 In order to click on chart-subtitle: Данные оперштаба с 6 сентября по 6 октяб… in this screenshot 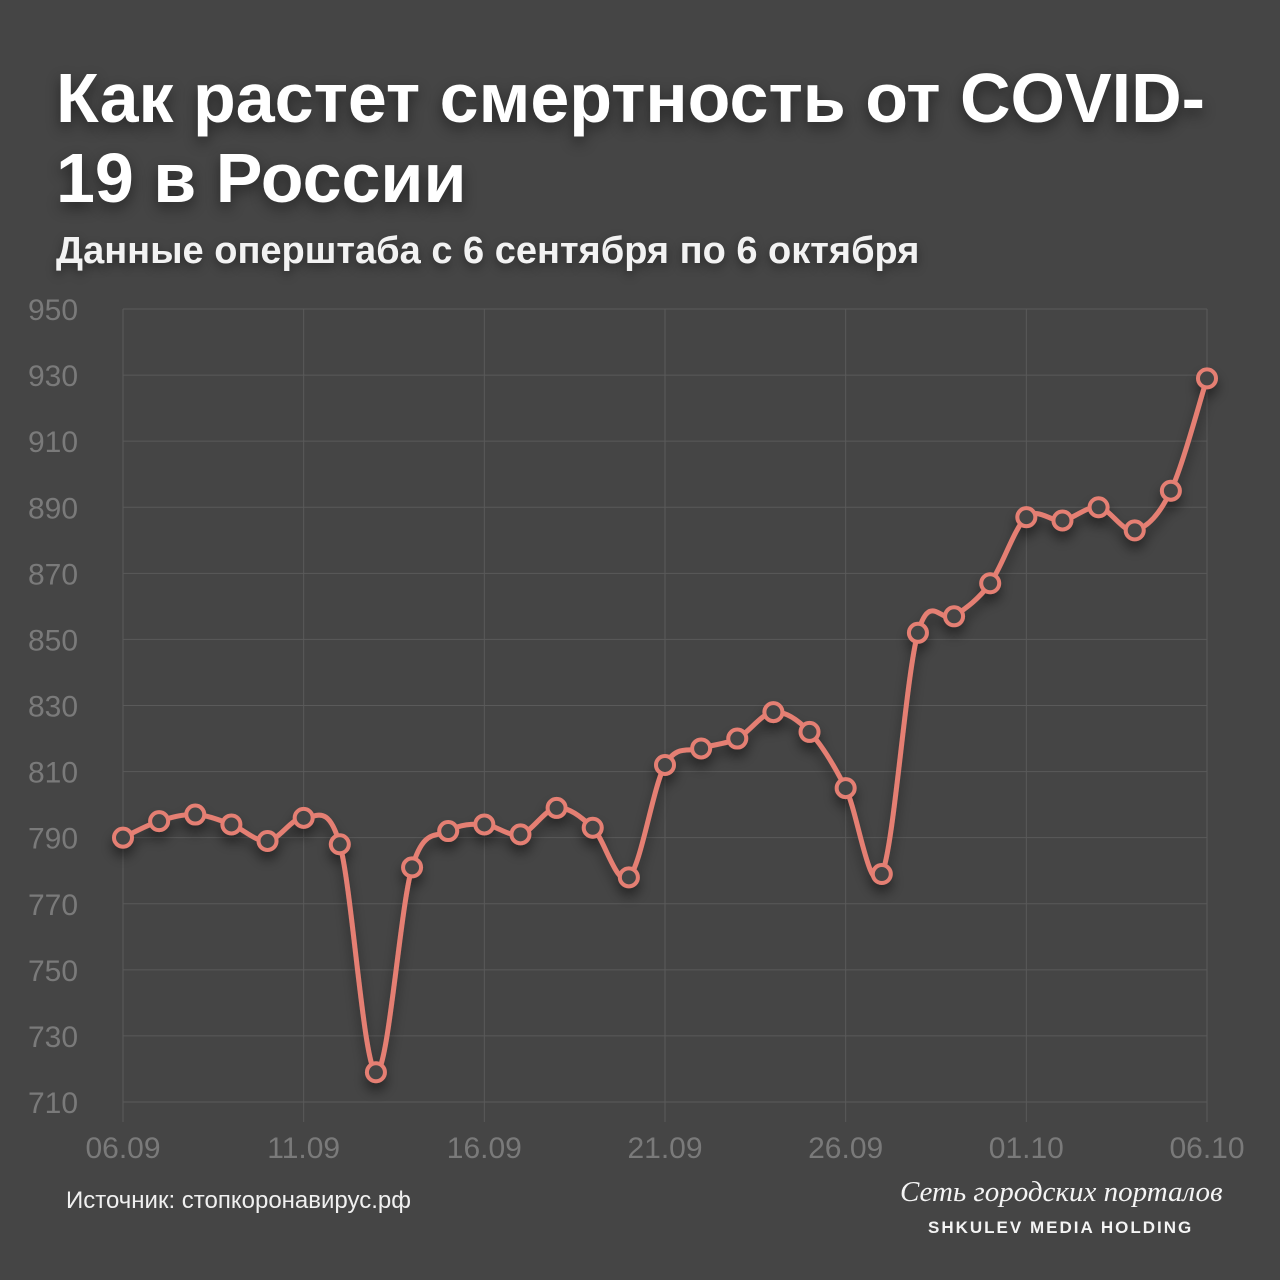, I will do `click(488, 251)`.